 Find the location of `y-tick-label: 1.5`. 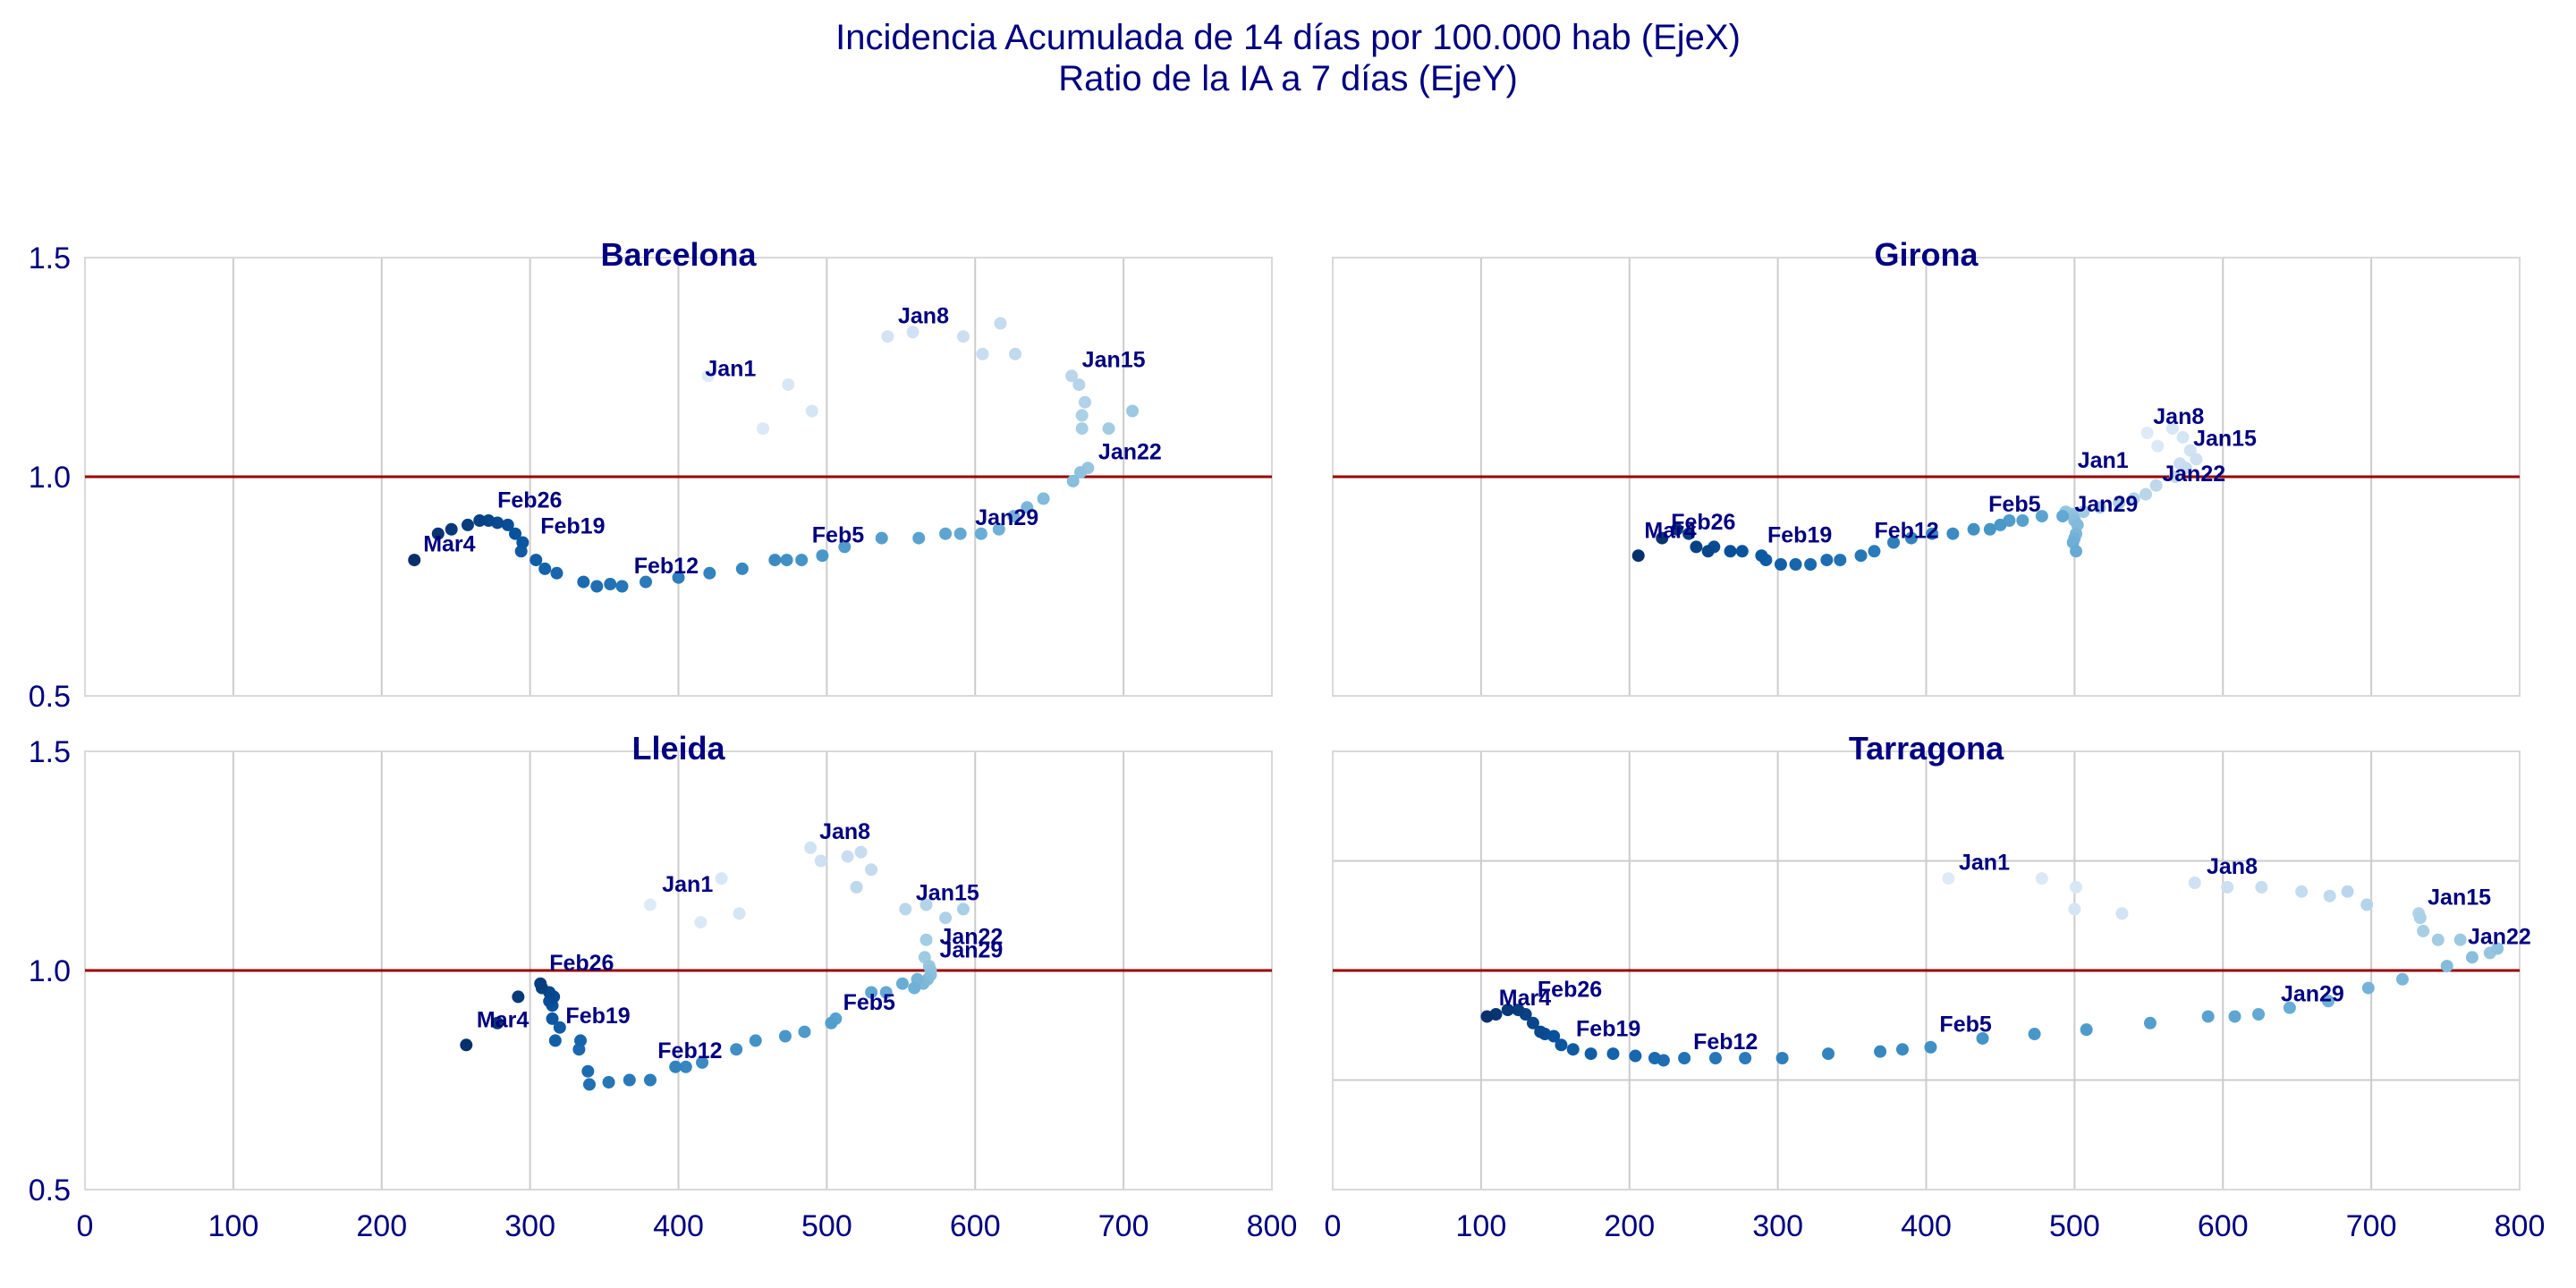

y-tick-label: 1.5 is located at coordinates (50, 752).